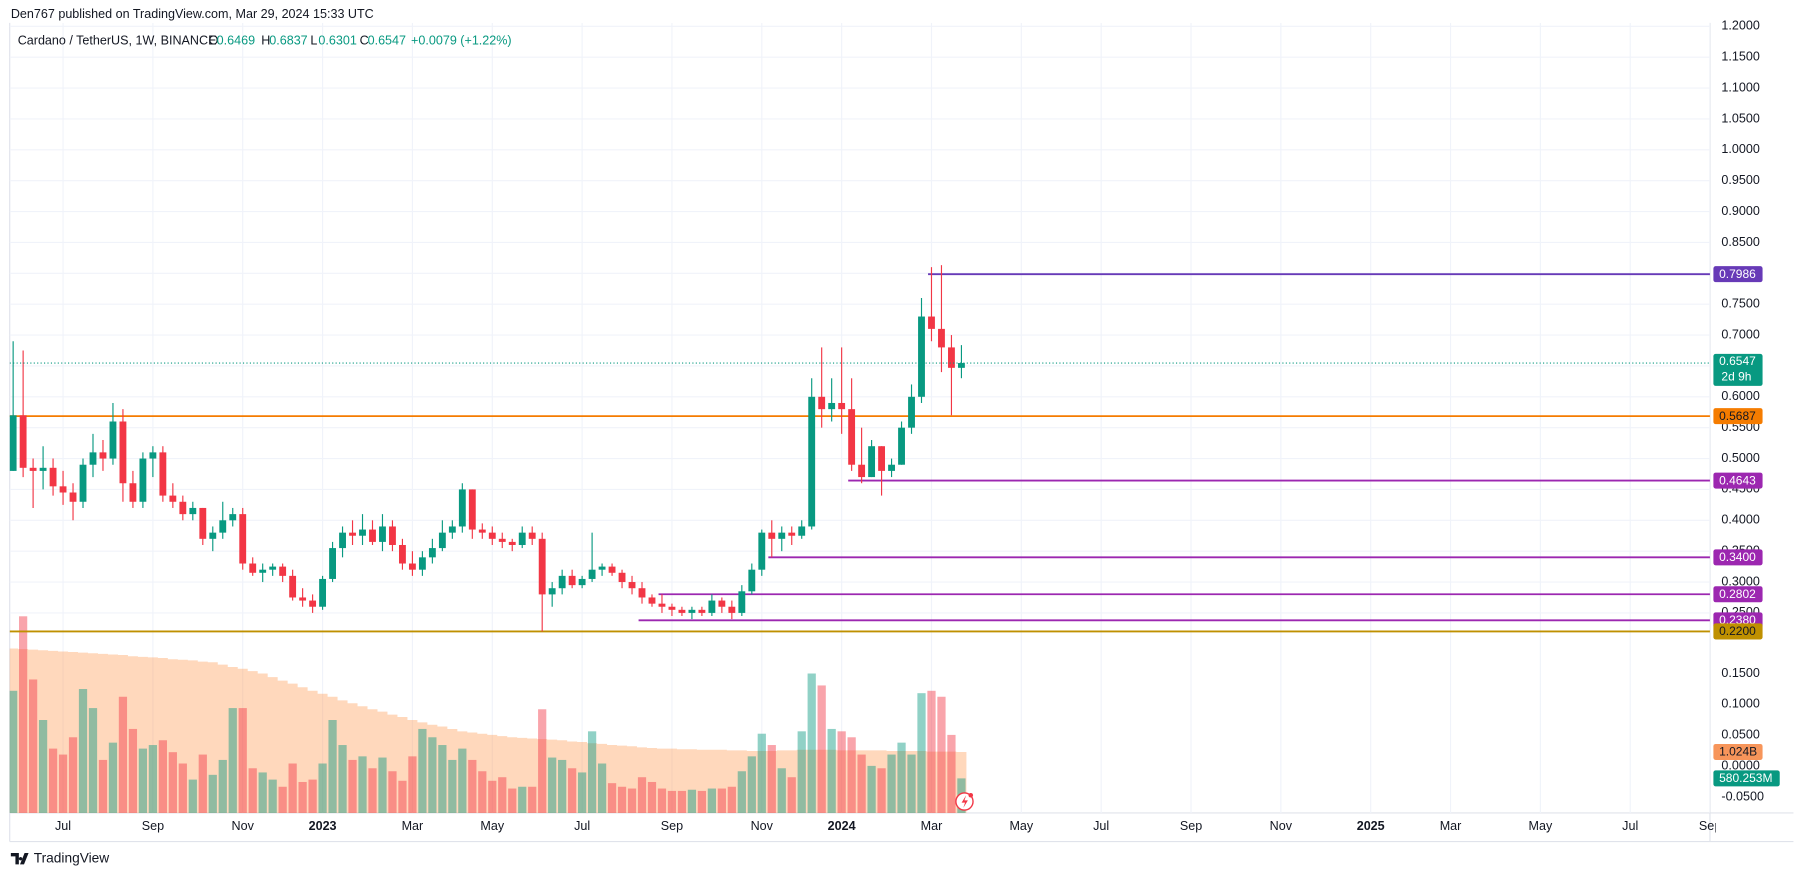 The image size is (1794, 877). Describe the element at coordinates (387, 40) in the screenshot. I see `ohlc-value: 0.6547` at that location.